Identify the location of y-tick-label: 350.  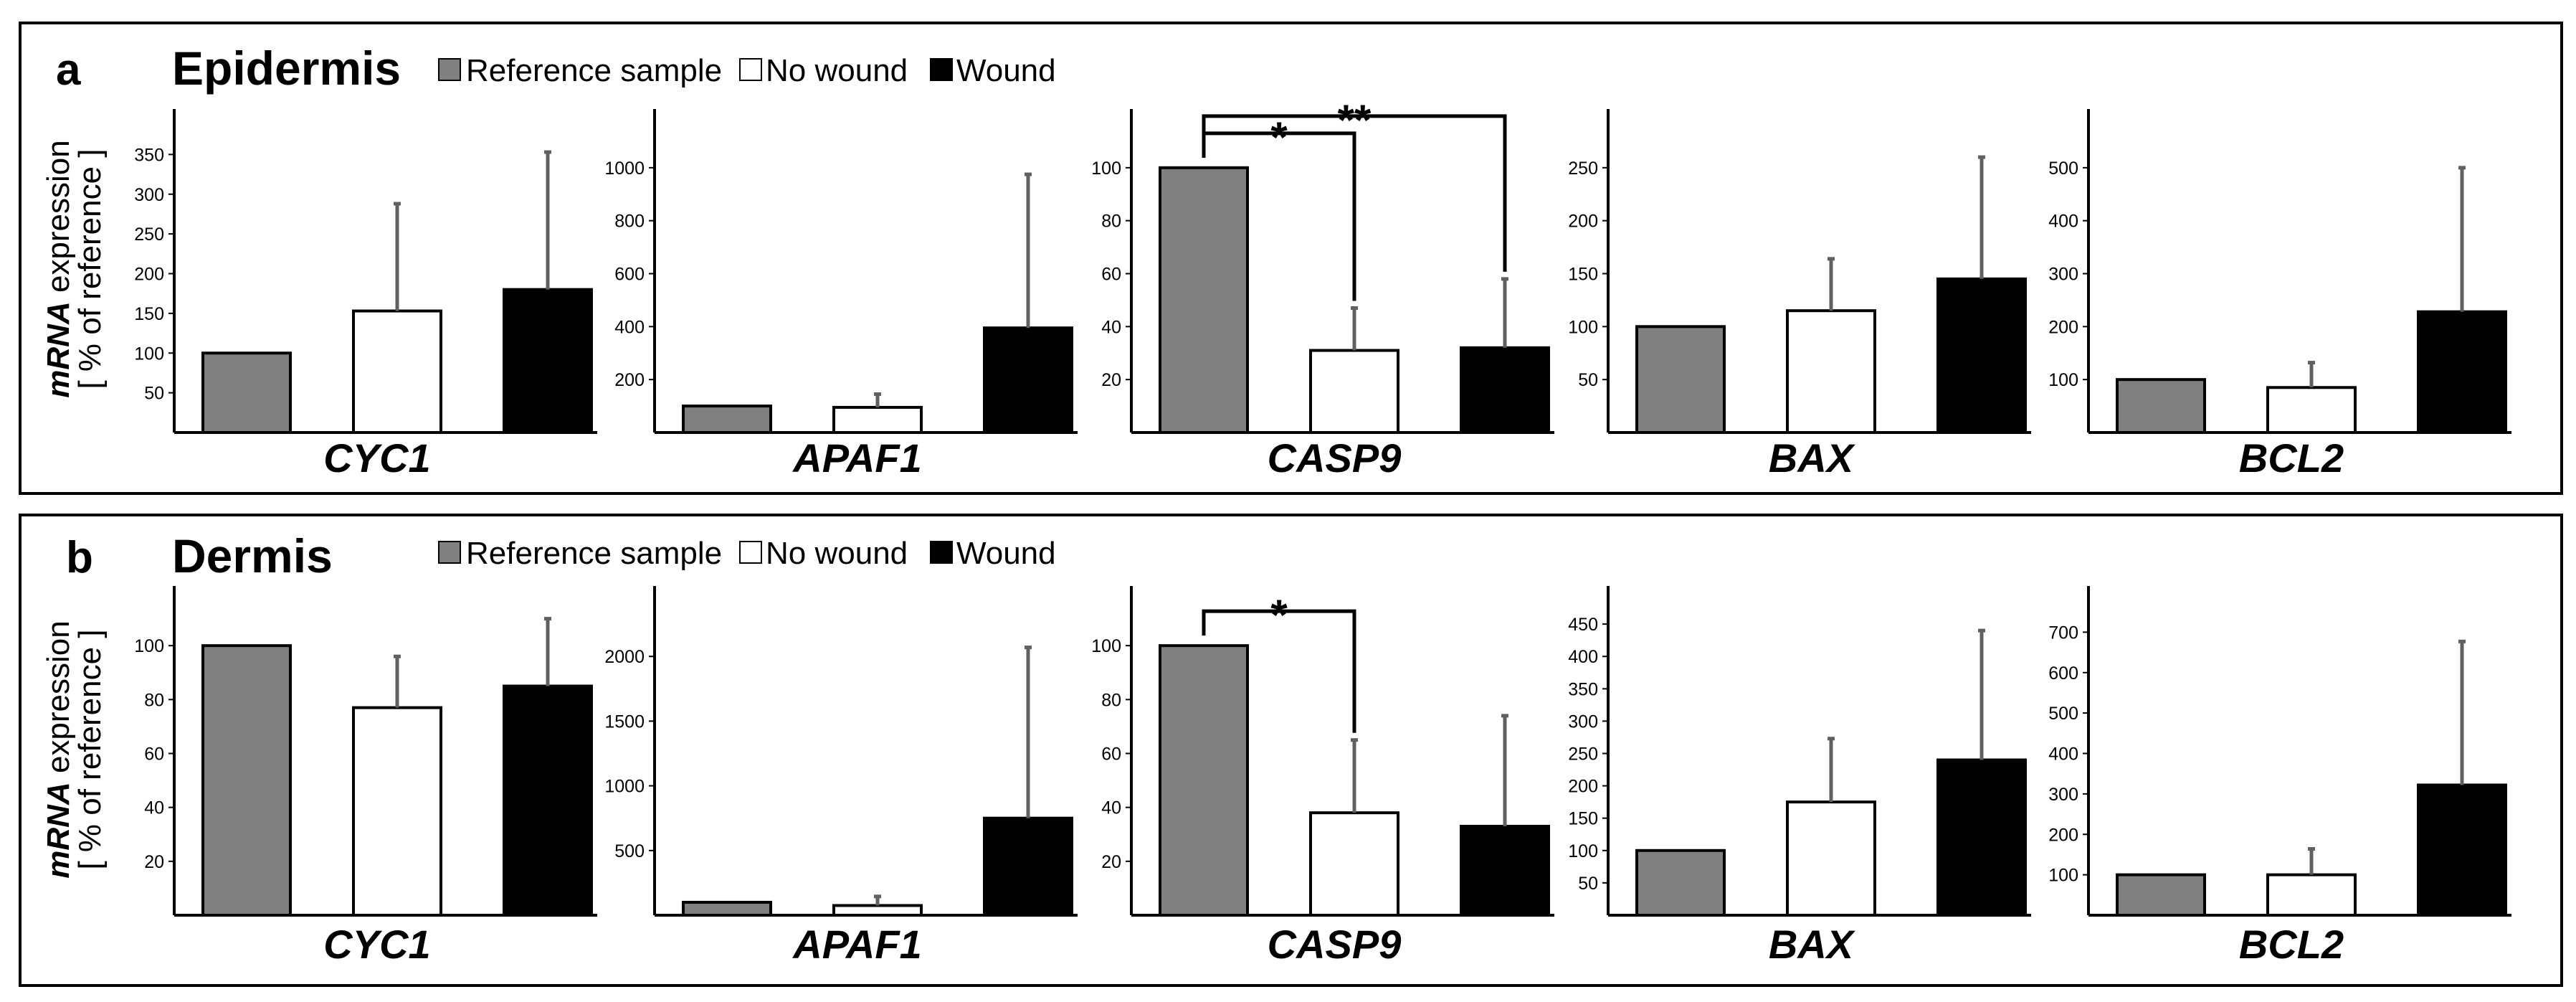
(149, 155).